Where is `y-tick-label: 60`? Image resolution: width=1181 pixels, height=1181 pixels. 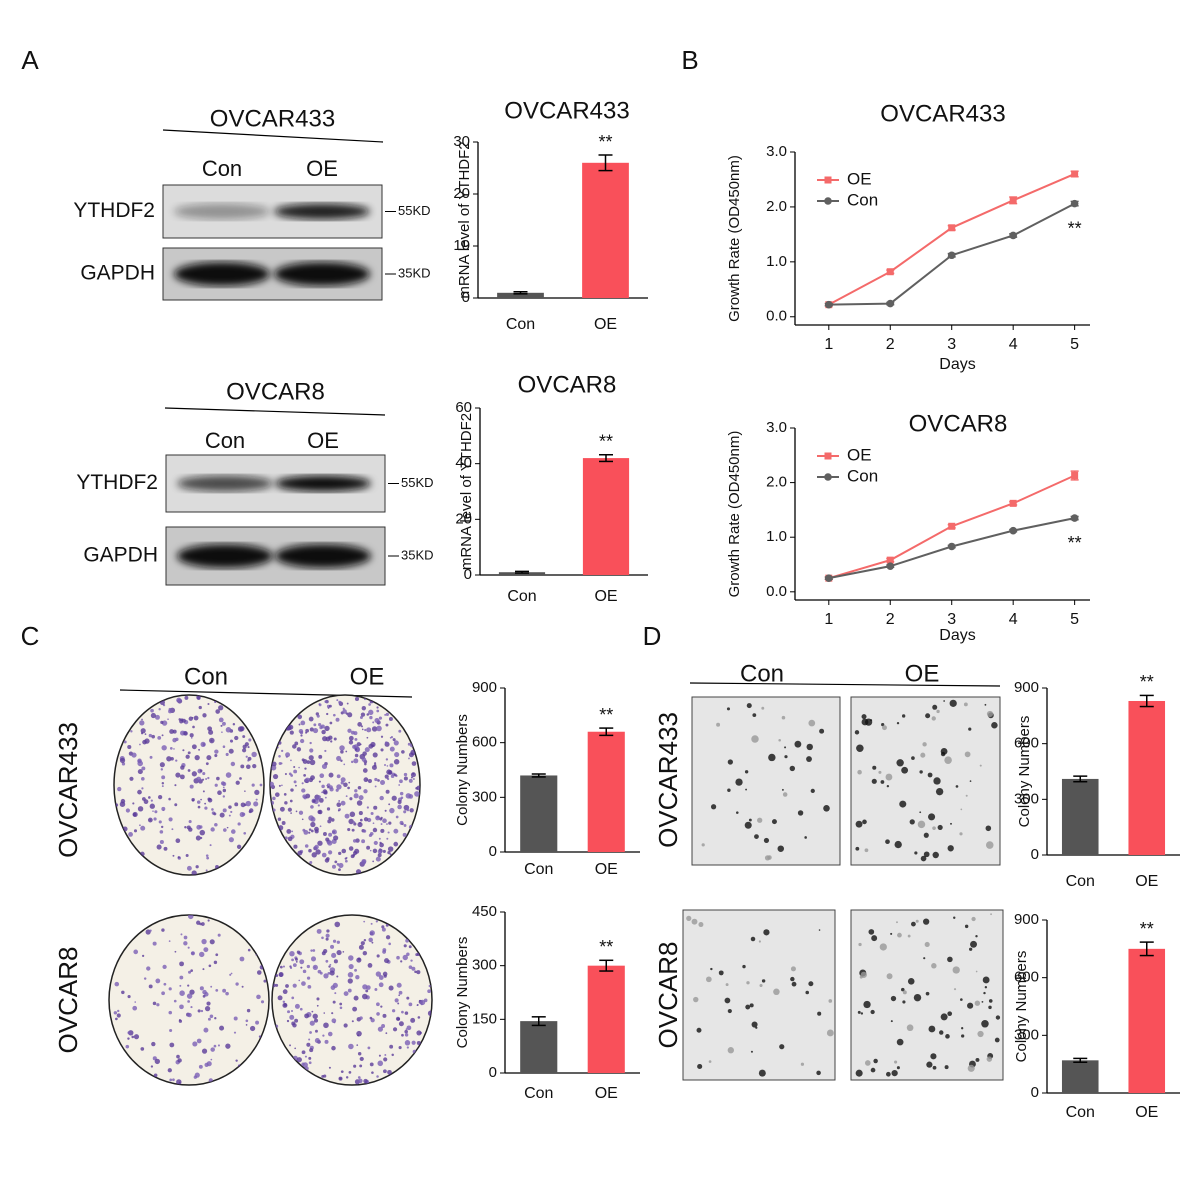
y-tick-label: 60 is located at coordinates (463, 407).